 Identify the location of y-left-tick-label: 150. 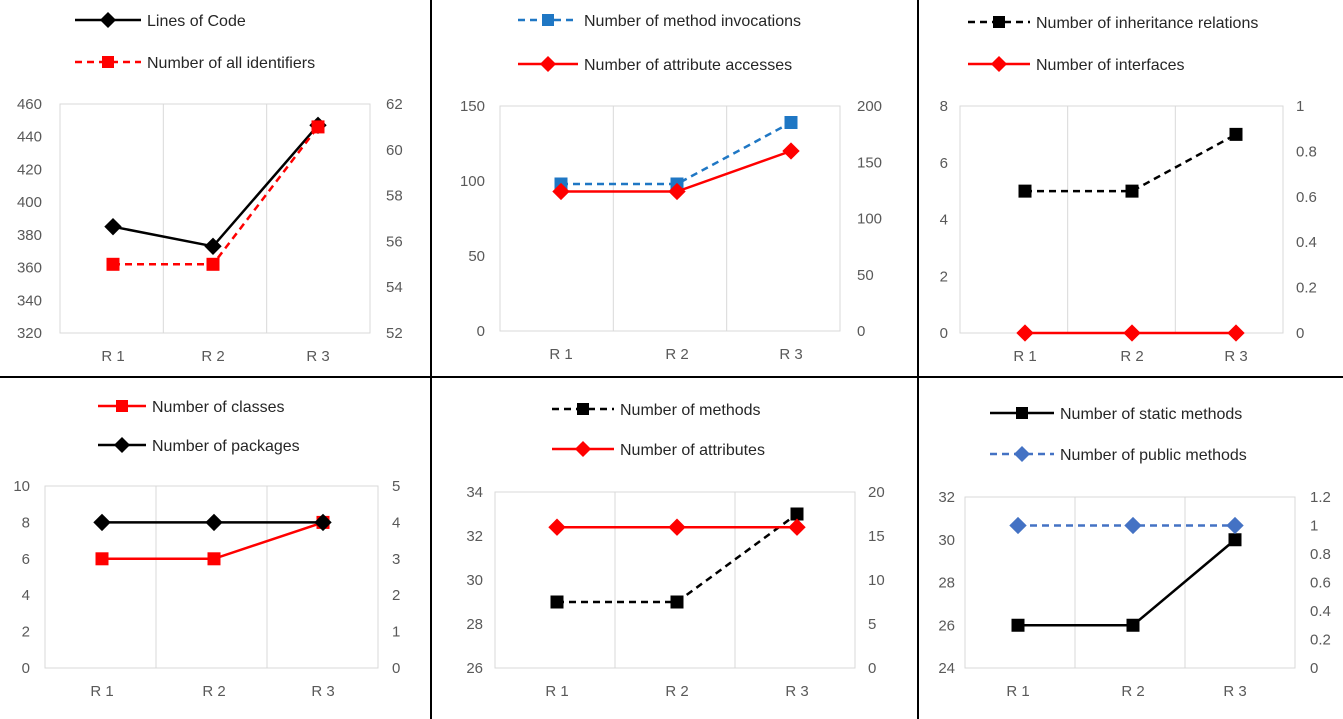
(472, 106).